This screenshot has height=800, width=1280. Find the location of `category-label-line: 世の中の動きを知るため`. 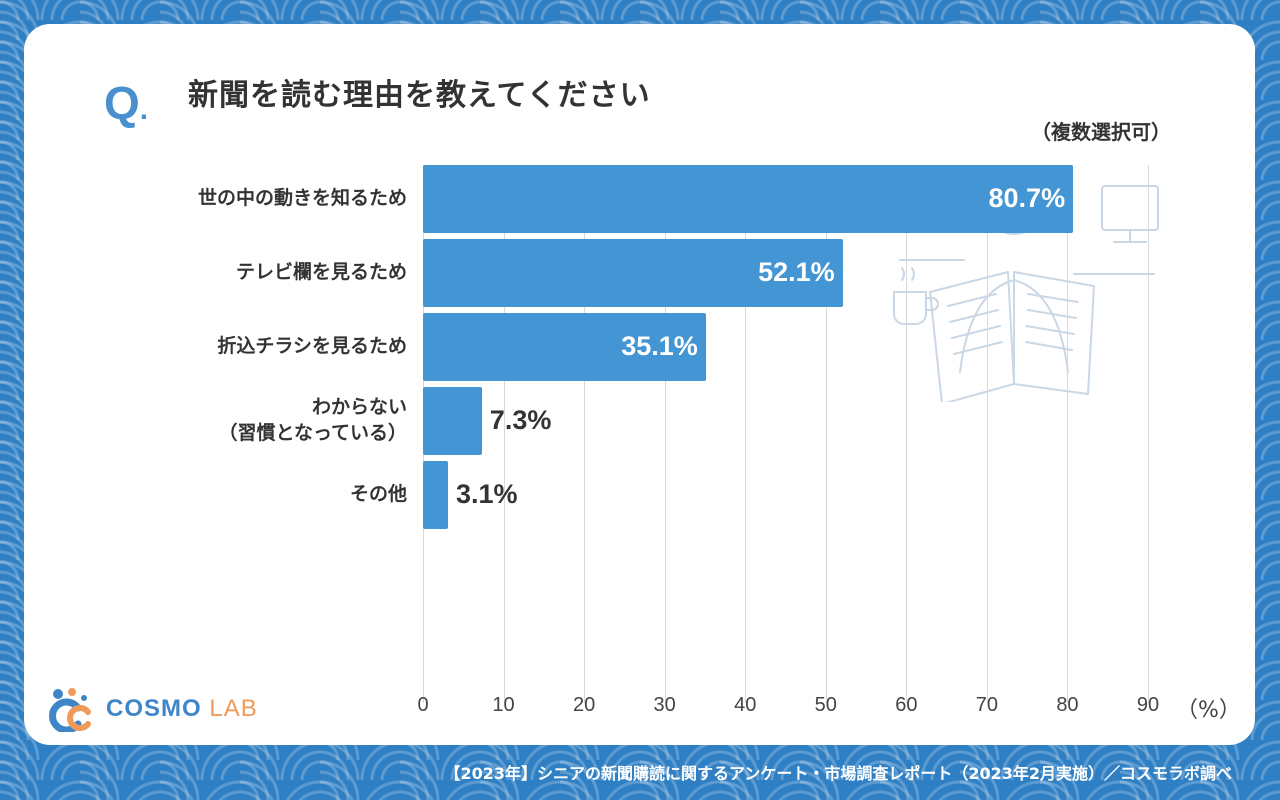

category-label-line: 世の中の動きを知るため is located at coordinates (302, 198).